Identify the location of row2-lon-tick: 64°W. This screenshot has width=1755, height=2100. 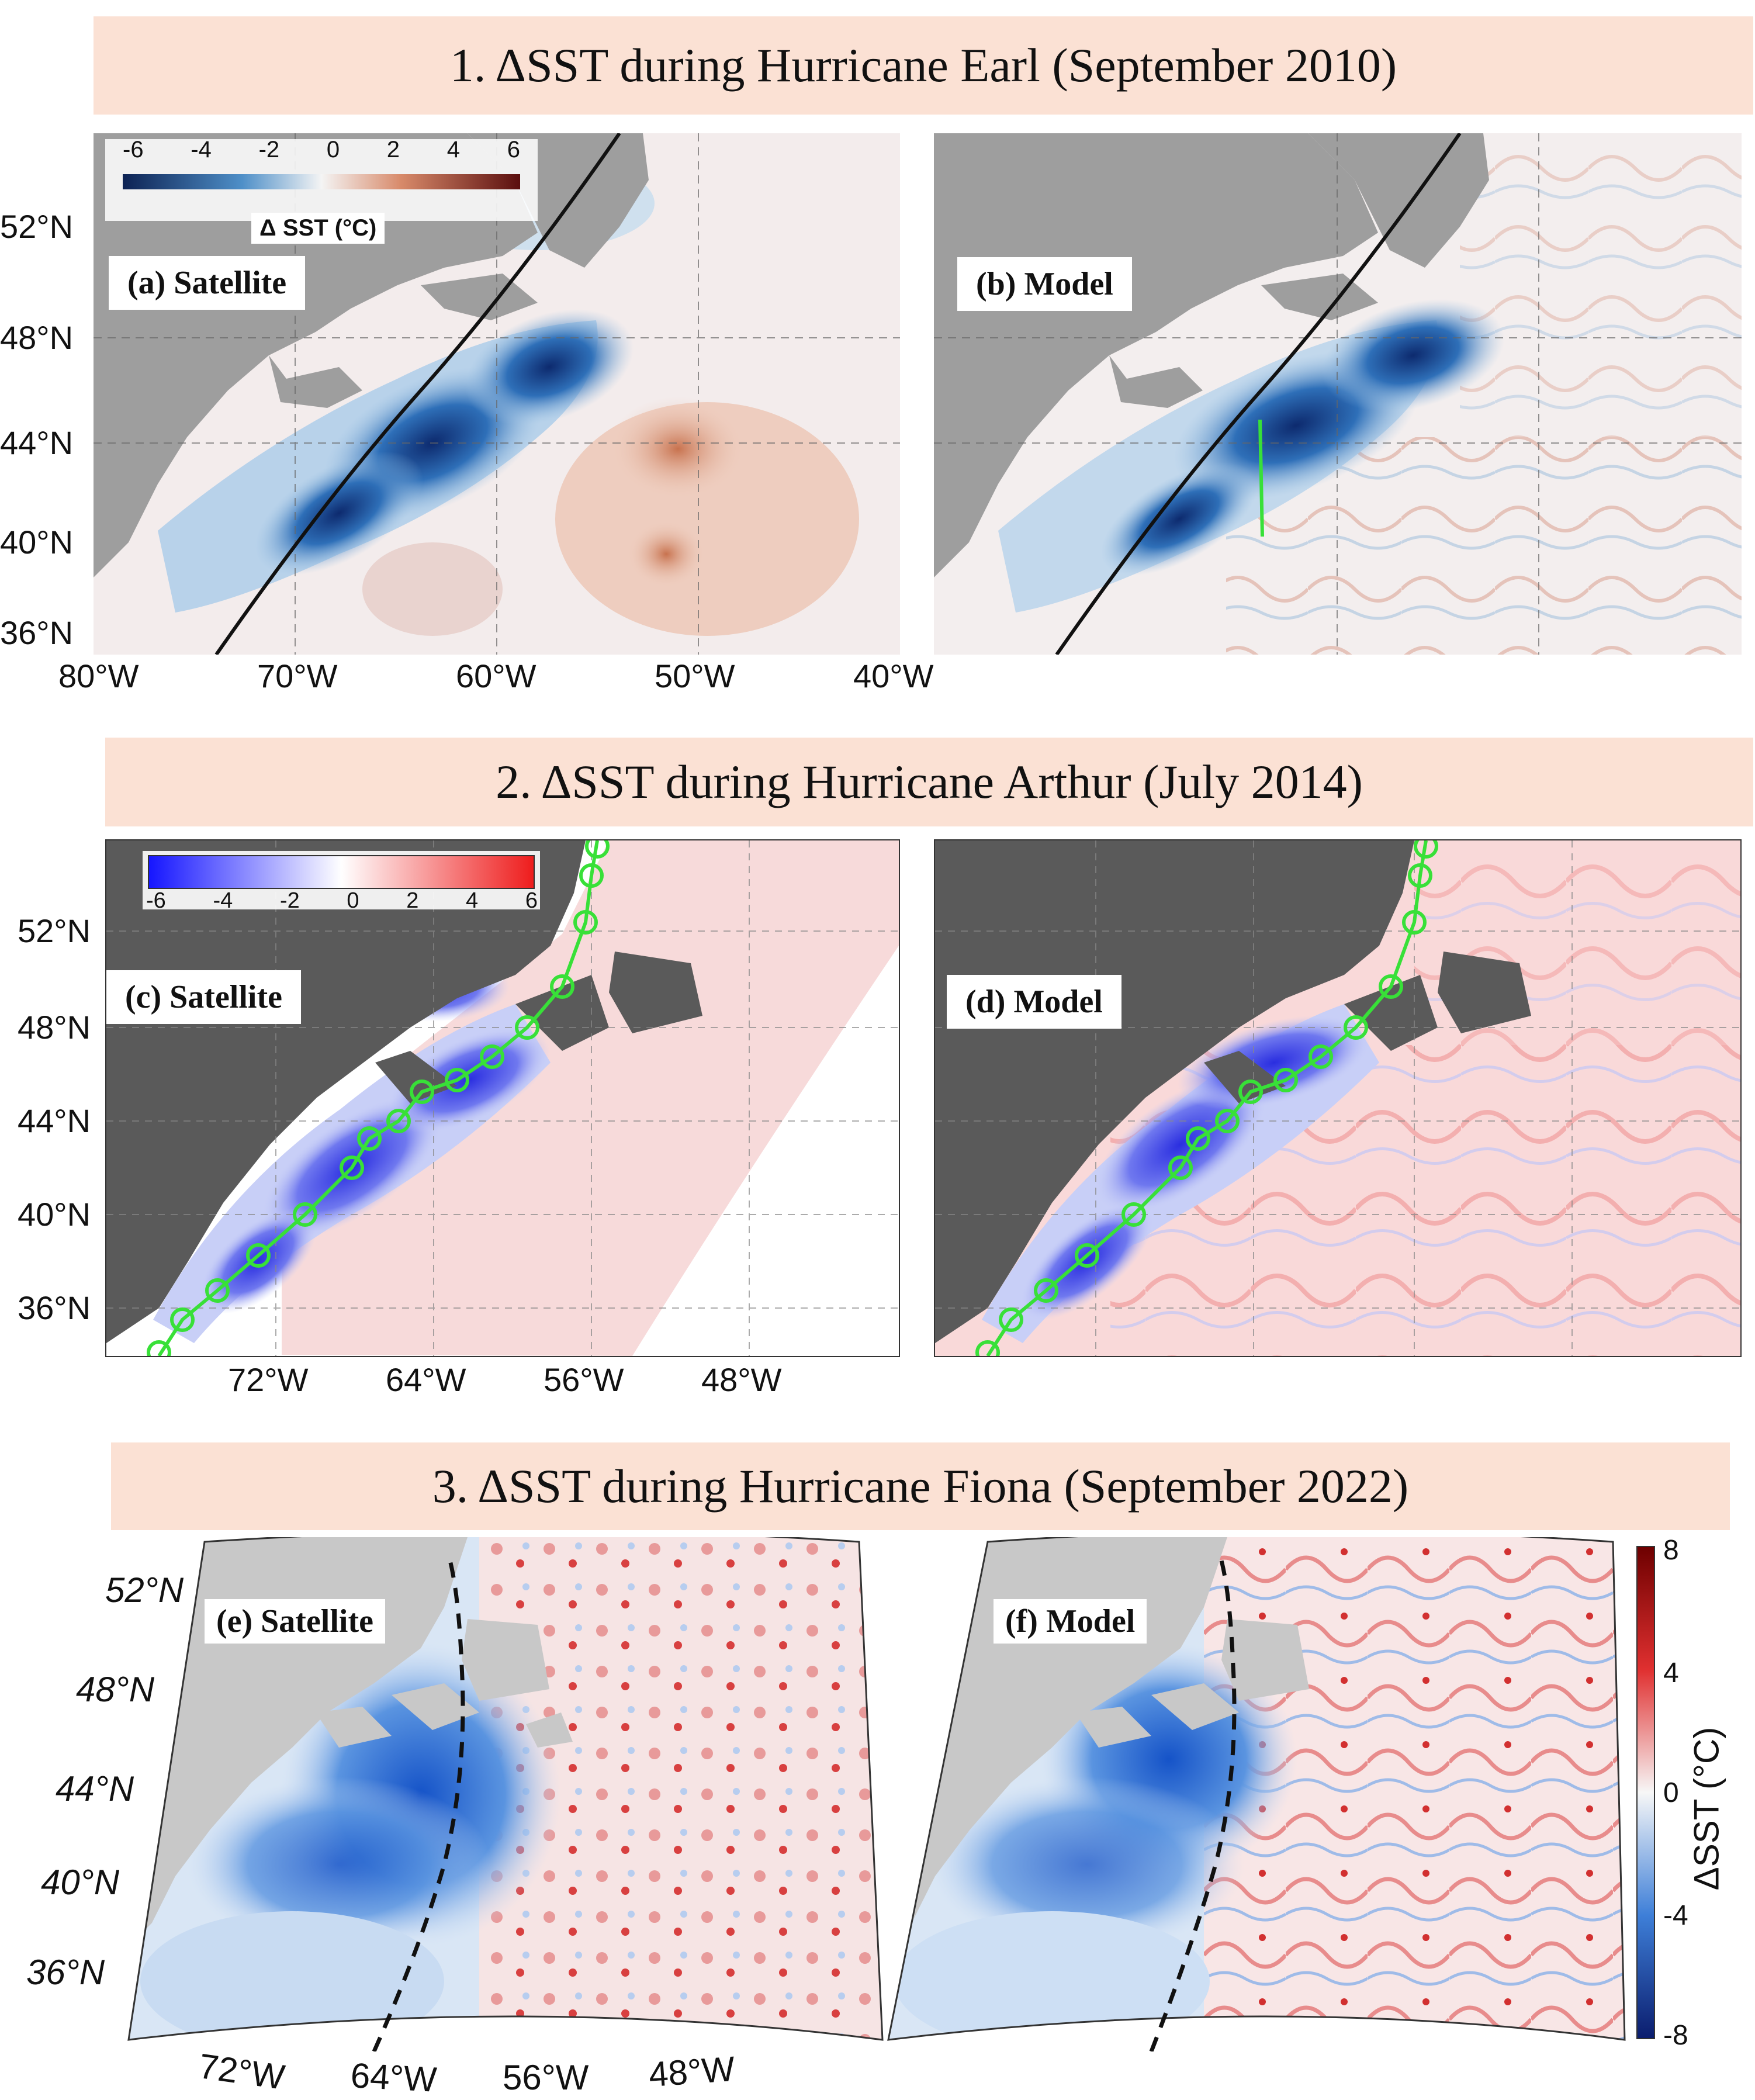
(426, 1379).